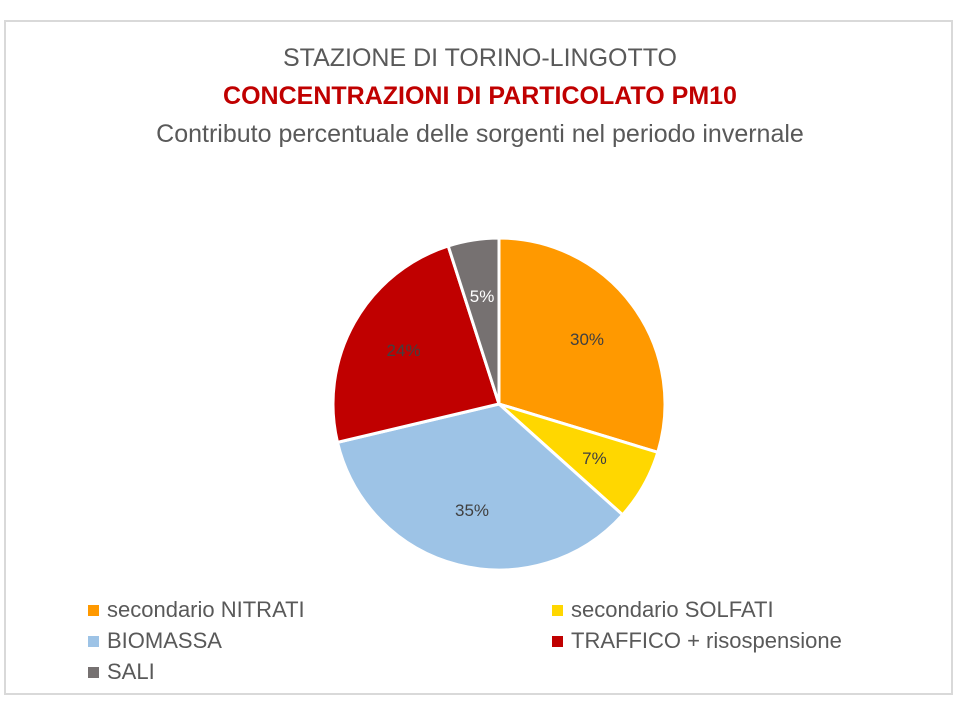  I want to click on data-label-0: 30%, so click(587, 339).